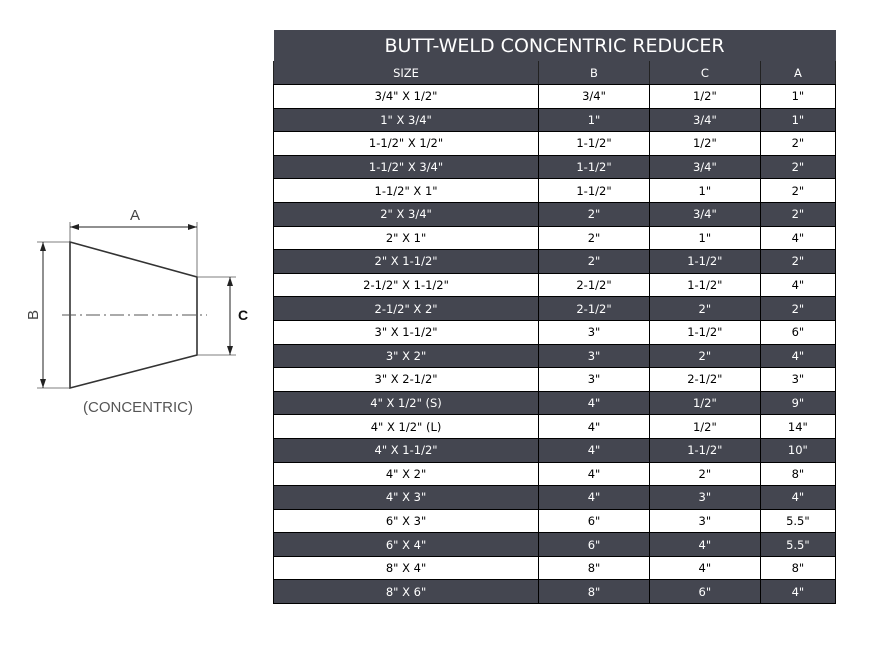 This screenshot has height=645, width=893. Describe the element at coordinates (798, 521) in the screenshot. I see `cell-a: 5.5"` at that location.